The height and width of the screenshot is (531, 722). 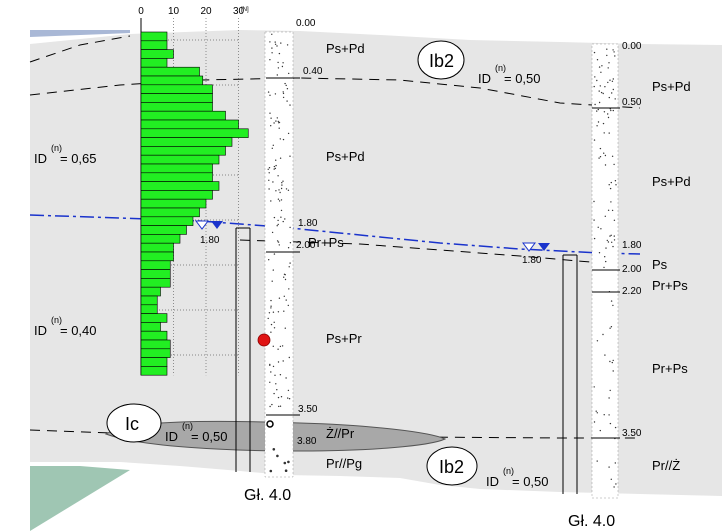 What do you see at coordinates (78, 330) in the screenshot?
I see `svg-text: = 0,40` at bounding box center [78, 330].